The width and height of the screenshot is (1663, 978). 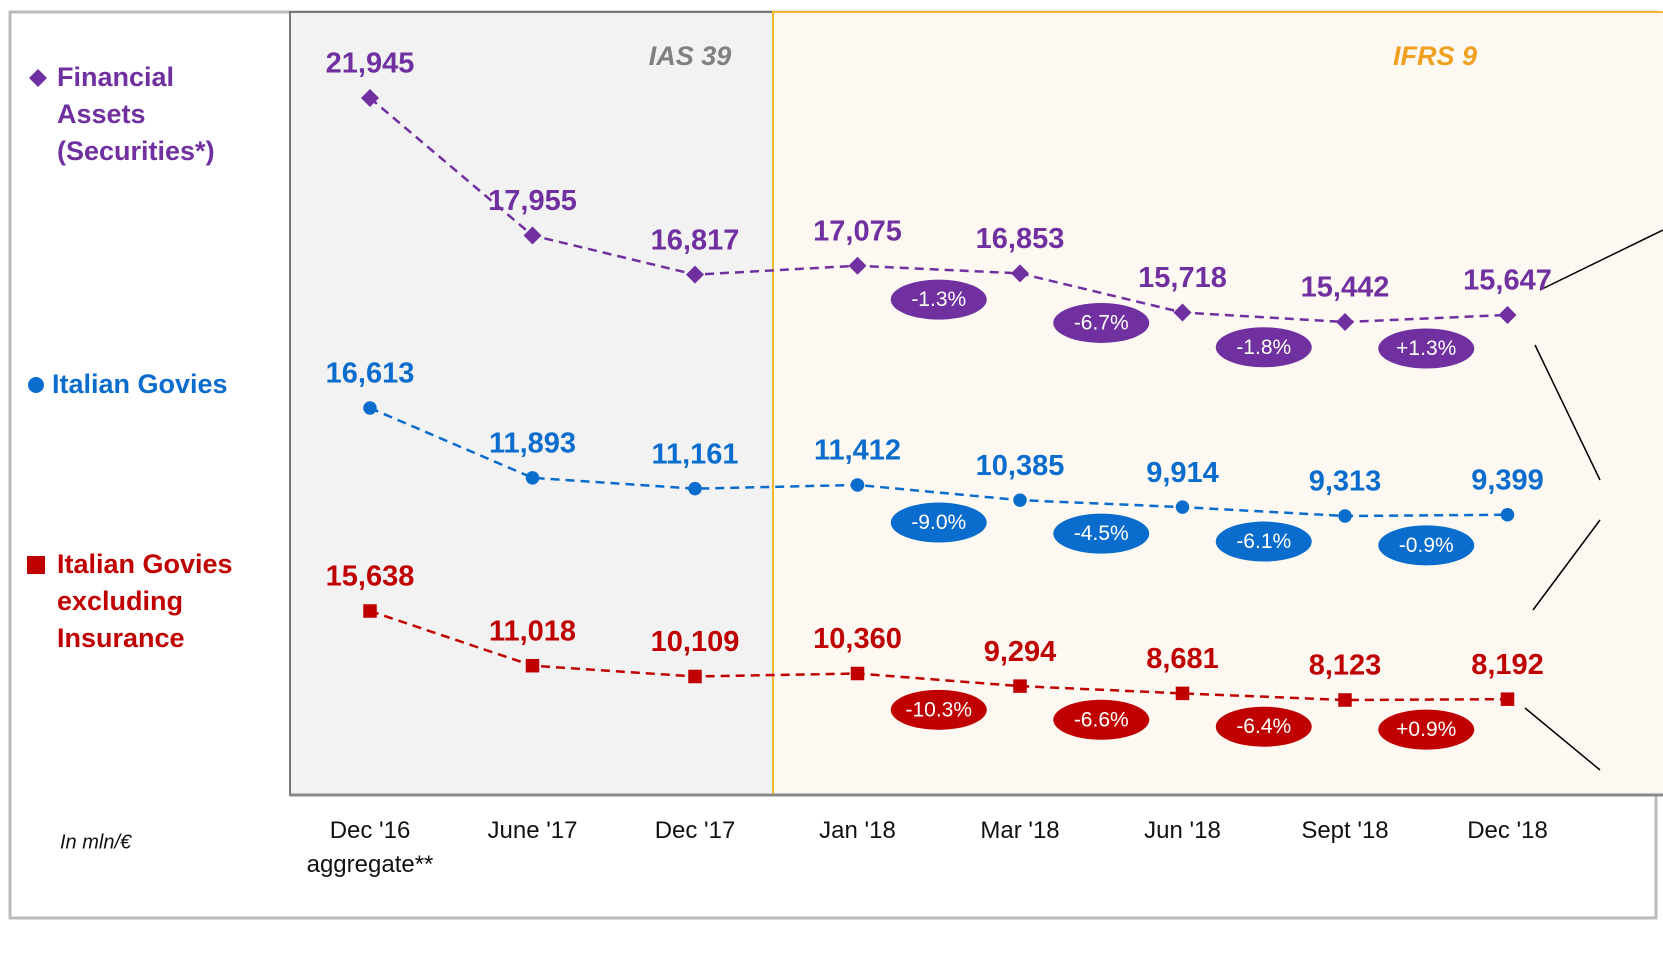 What do you see at coordinates (370, 577) in the screenshot?
I see `data-label: 15,638` at bounding box center [370, 577].